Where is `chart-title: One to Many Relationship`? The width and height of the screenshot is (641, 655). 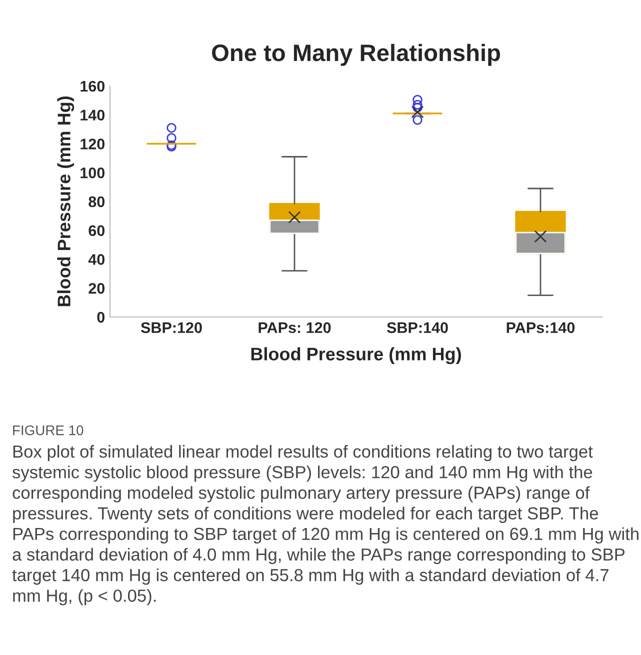 chart-title: One to Many Relationship is located at coordinates (356, 55).